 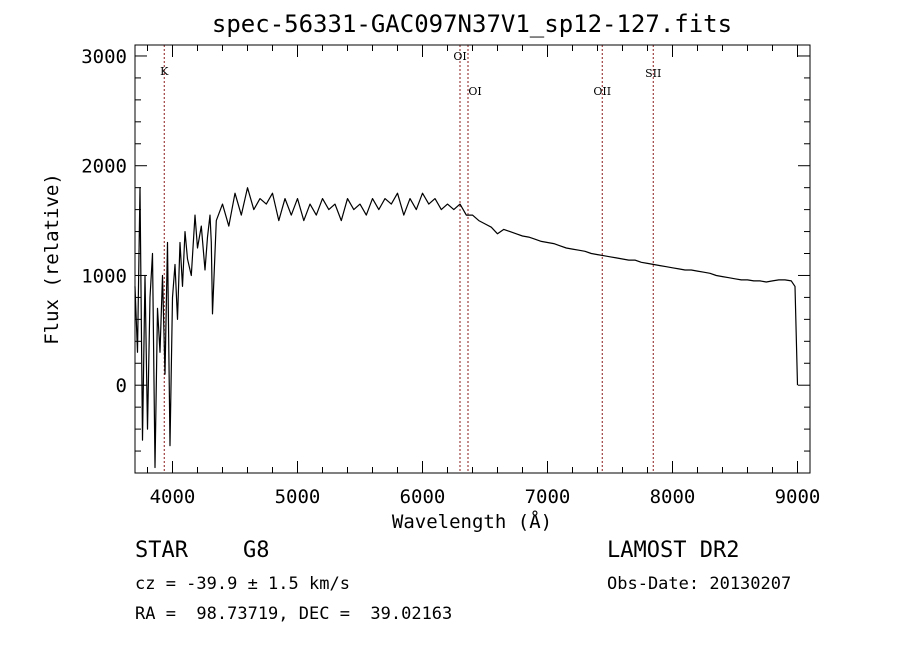 What do you see at coordinates (472, 24) in the screenshot?
I see `chart-title: spec-56331-GAC097N37V1_sp12-127.fits` at bounding box center [472, 24].